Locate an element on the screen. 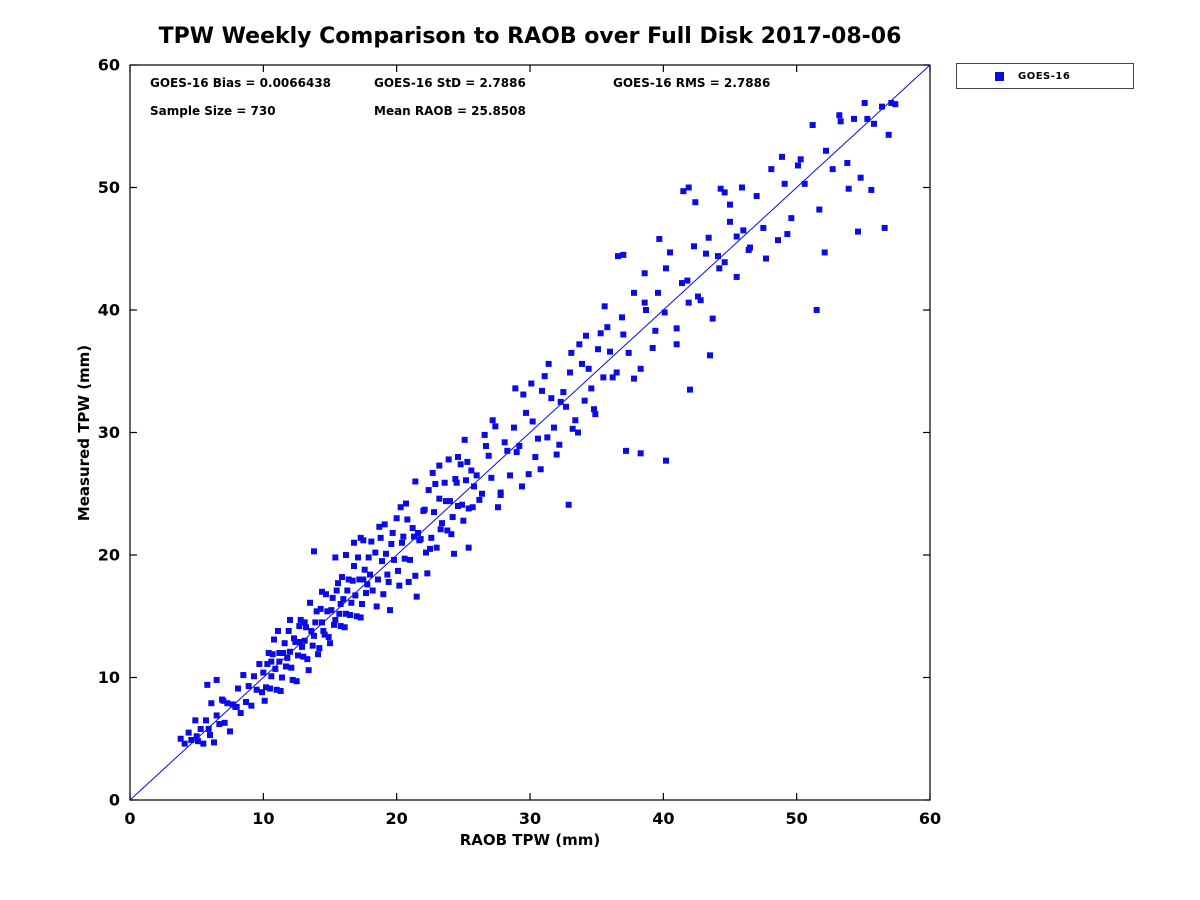  x-tick-label: 40 is located at coordinates (663, 818).